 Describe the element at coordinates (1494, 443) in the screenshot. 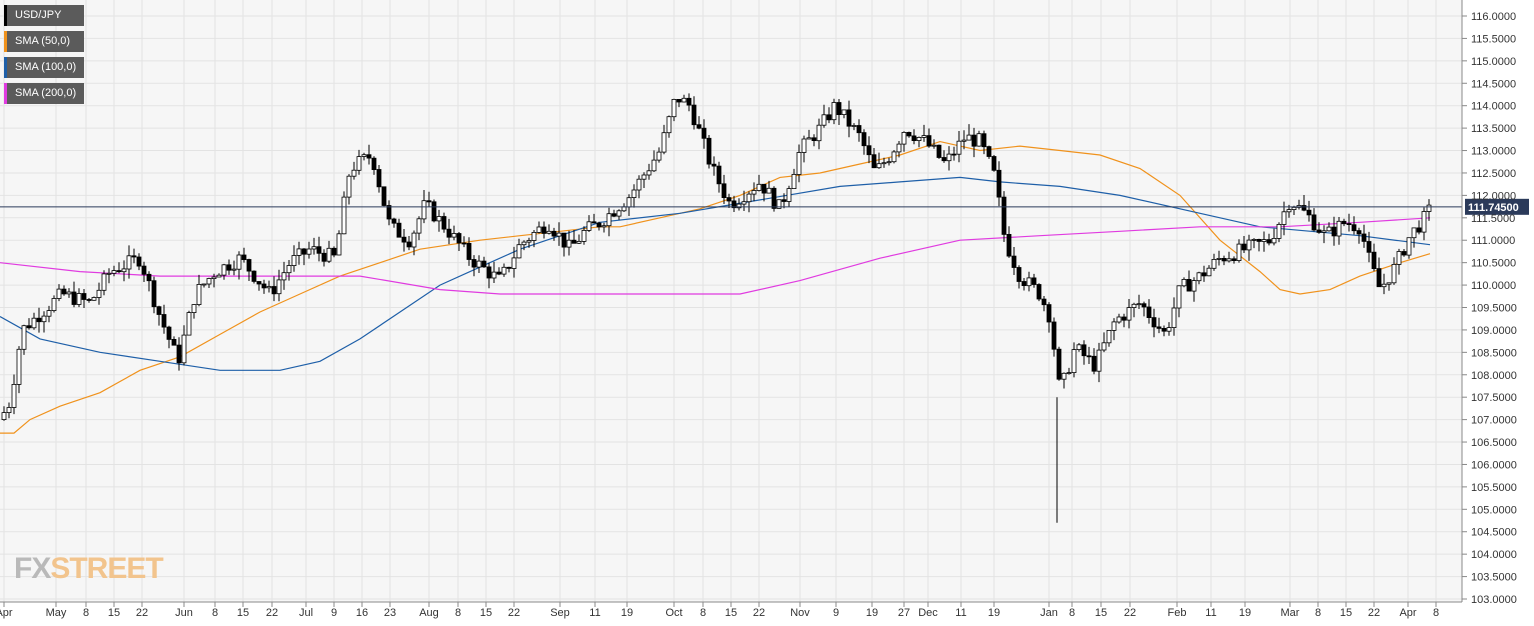

I see `y-tick-label: 106.5000` at that location.